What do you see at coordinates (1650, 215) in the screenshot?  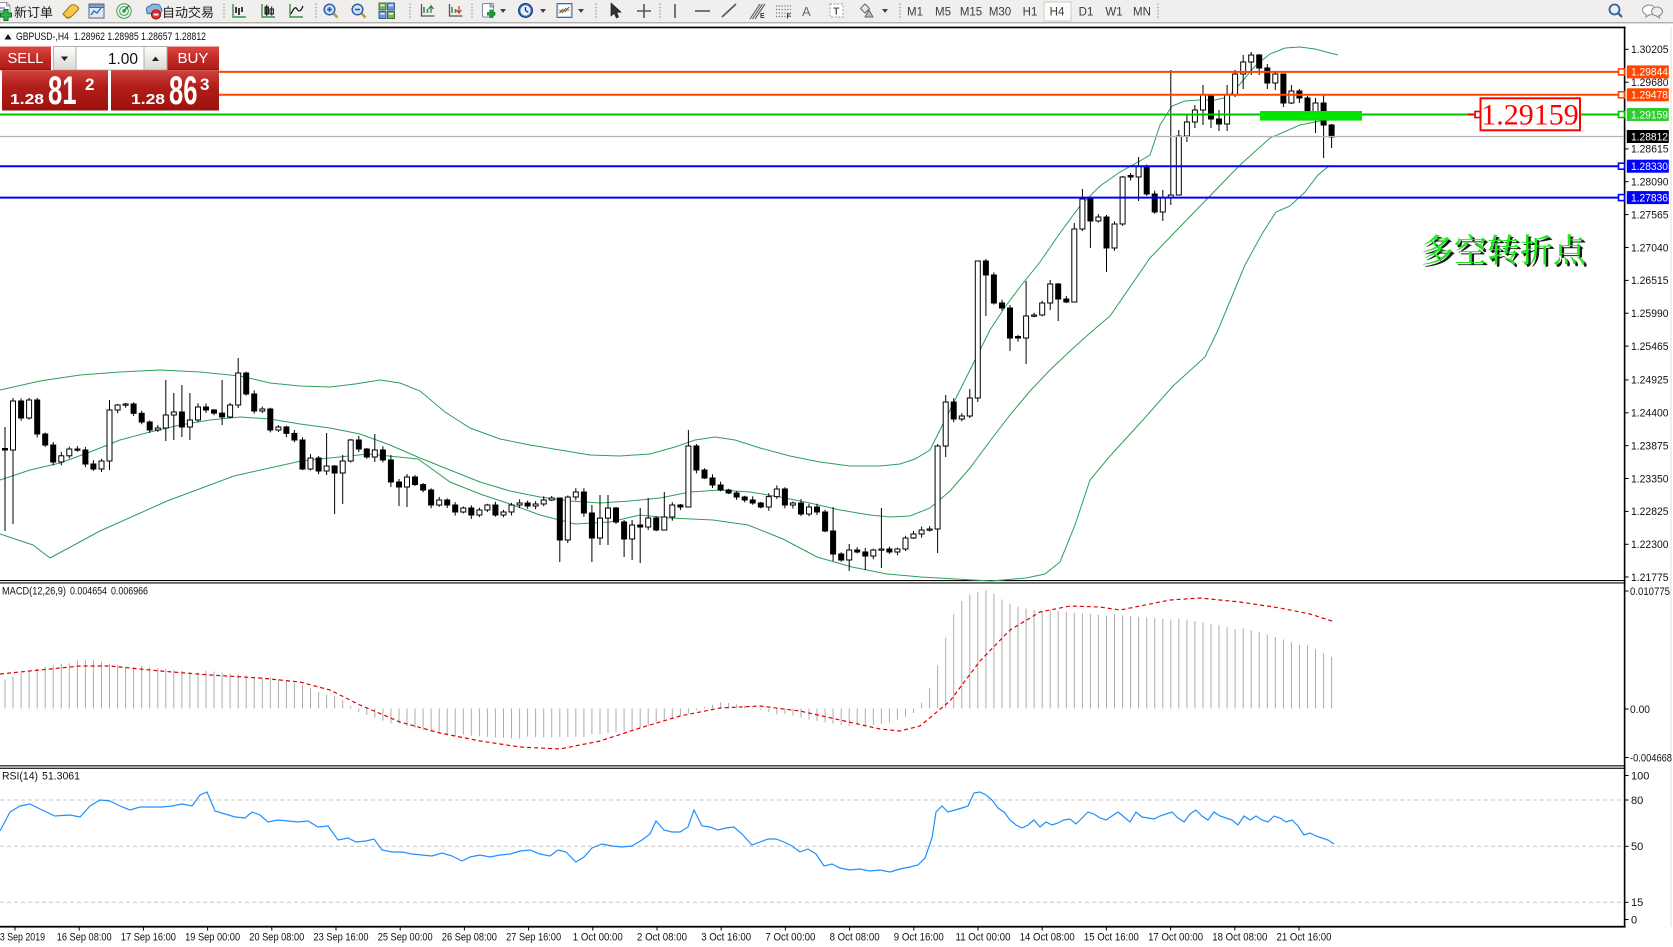 I see `svg-text: 1.27565` at bounding box center [1650, 215].